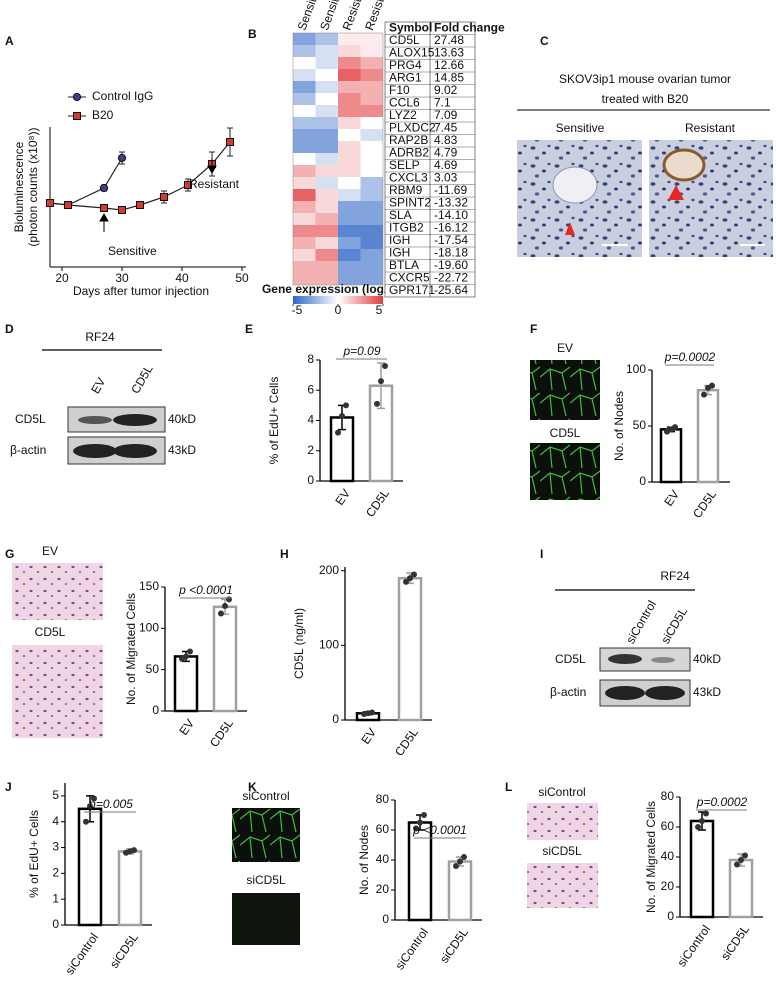 Image resolution: width=776 pixels, height=997 pixels. I want to click on table-cell: BTLA, so click(404, 265).